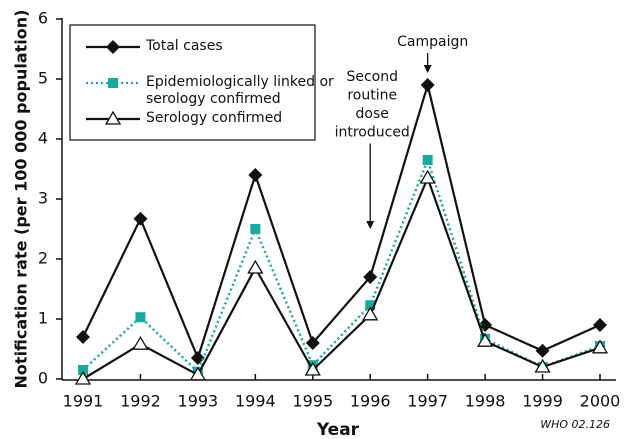 The height and width of the screenshot is (439, 628). What do you see at coordinates (370, 401) in the screenshot?
I see `x-tick-label: 1996` at bounding box center [370, 401].